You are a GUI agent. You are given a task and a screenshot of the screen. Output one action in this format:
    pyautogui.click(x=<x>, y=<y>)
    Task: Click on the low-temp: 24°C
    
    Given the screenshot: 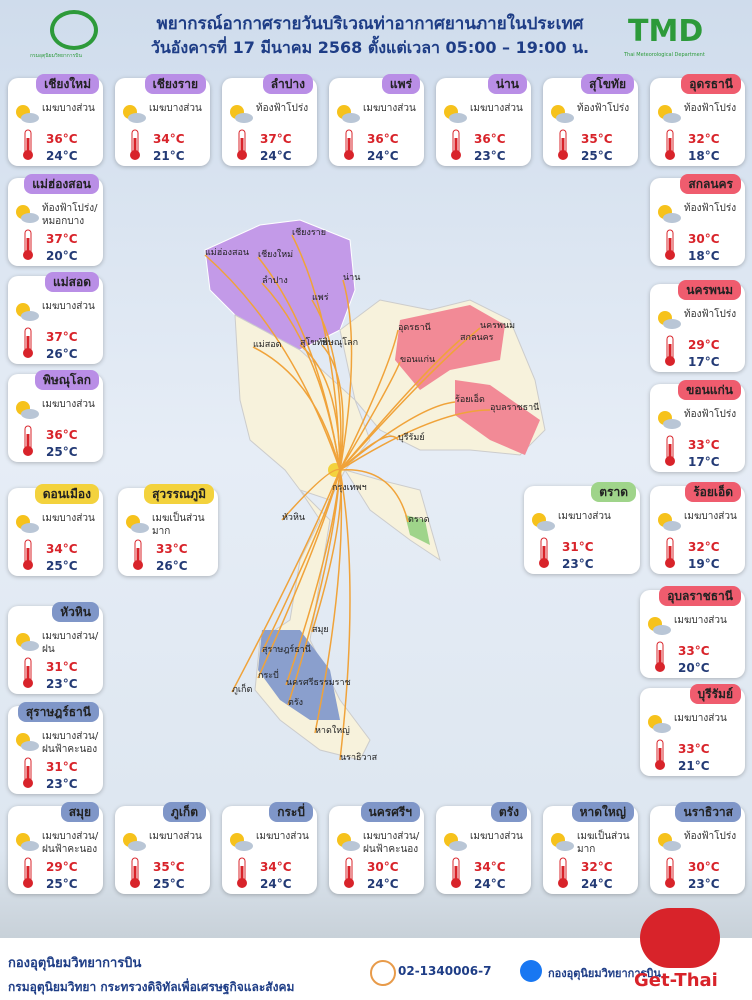 What is the action you would take?
    pyautogui.click(x=62, y=156)
    